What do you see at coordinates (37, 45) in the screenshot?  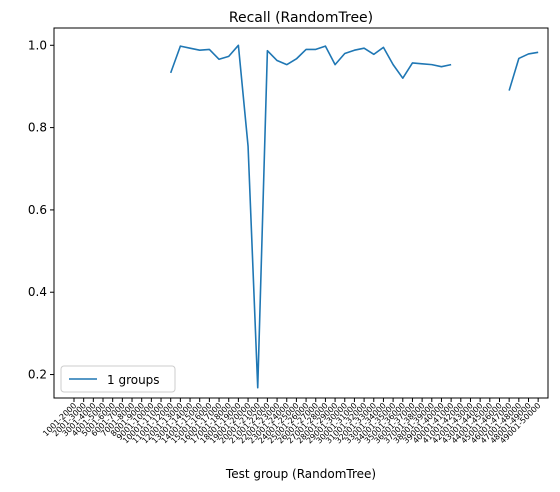 I see `y-tick-label: 1.0` at bounding box center [37, 45].